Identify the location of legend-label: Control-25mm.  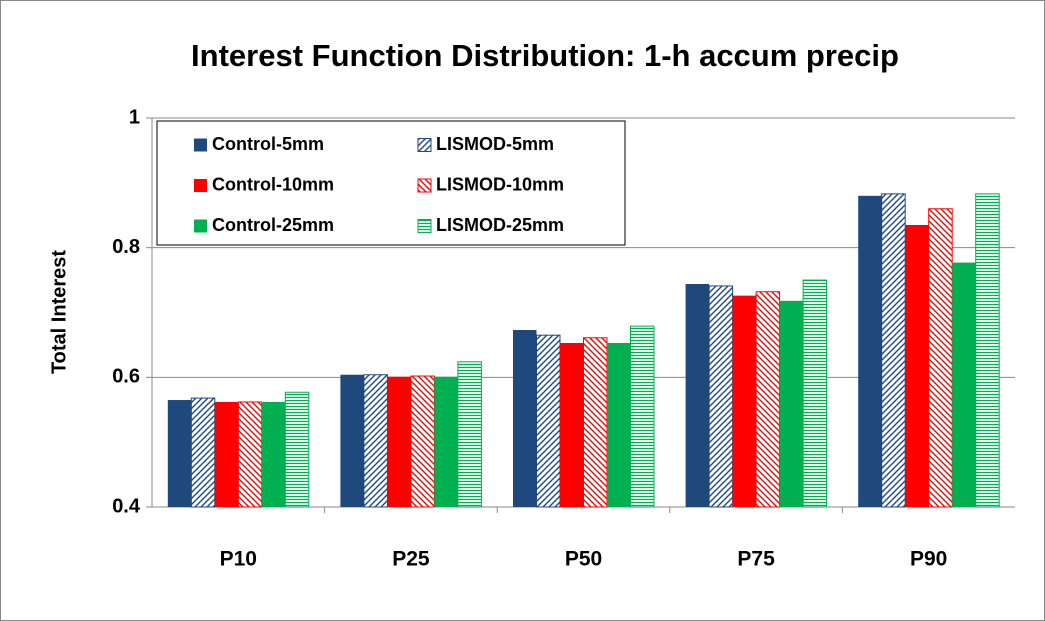
(273, 225).